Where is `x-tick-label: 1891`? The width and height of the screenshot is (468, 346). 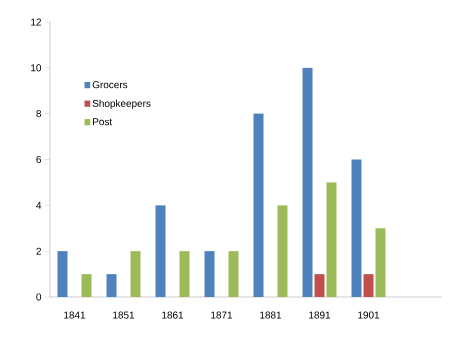
x-tick-label: 1891 is located at coordinates (319, 315).